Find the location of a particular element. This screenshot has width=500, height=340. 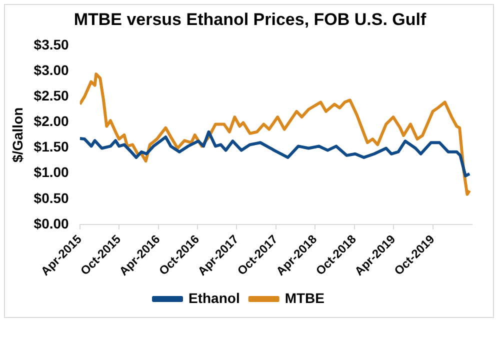

y-tick-label: $2.50 is located at coordinates (52, 95).